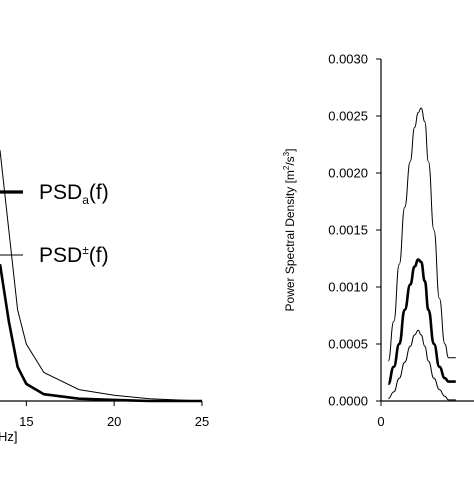 The height and width of the screenshot is (479, 474). What do you see at coordinates (60, 255) in the screenshot?
I see `legend-label-thin-main: PSD` at bounding box center [60, 255].